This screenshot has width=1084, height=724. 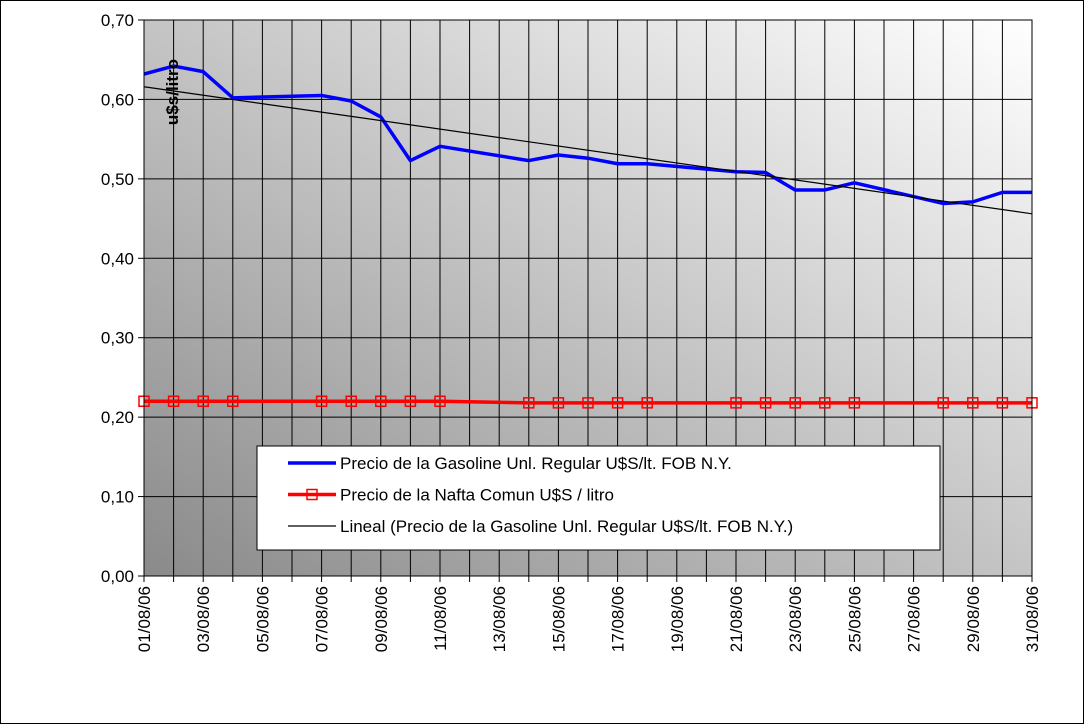 I want to click on x-tick-label: 29/08/06, so click(x=973, y=619).